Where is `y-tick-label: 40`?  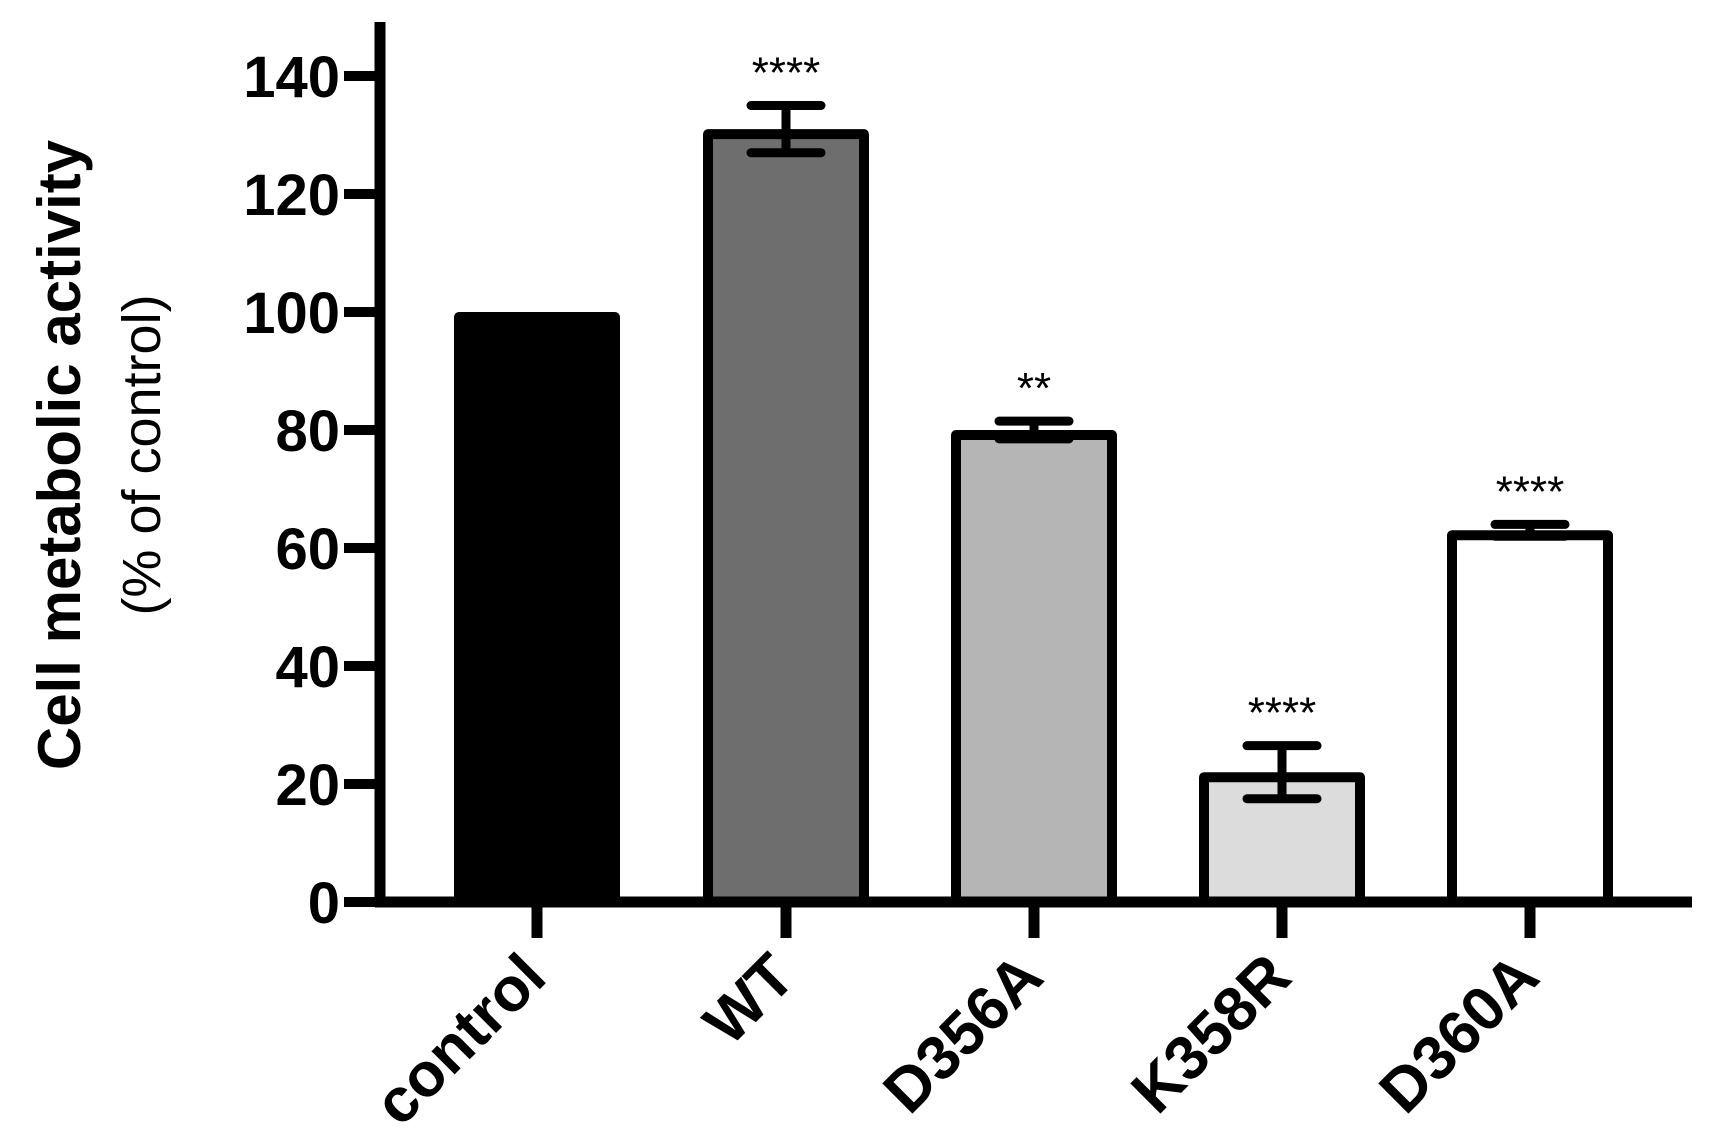 y-tick-label: 40 is located at coordinates (307, 667).